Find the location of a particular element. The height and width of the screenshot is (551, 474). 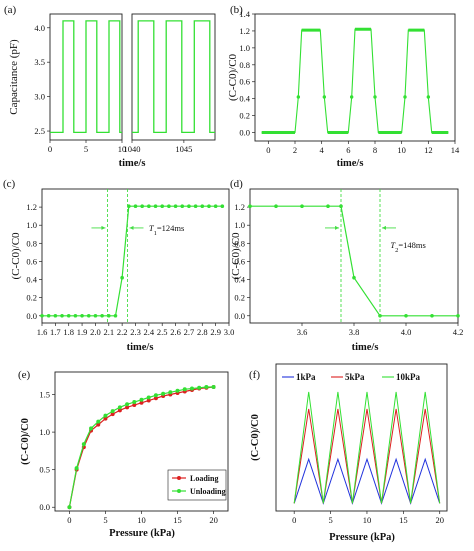

legend-label: 1kPa is located at coordinates (306, 377).